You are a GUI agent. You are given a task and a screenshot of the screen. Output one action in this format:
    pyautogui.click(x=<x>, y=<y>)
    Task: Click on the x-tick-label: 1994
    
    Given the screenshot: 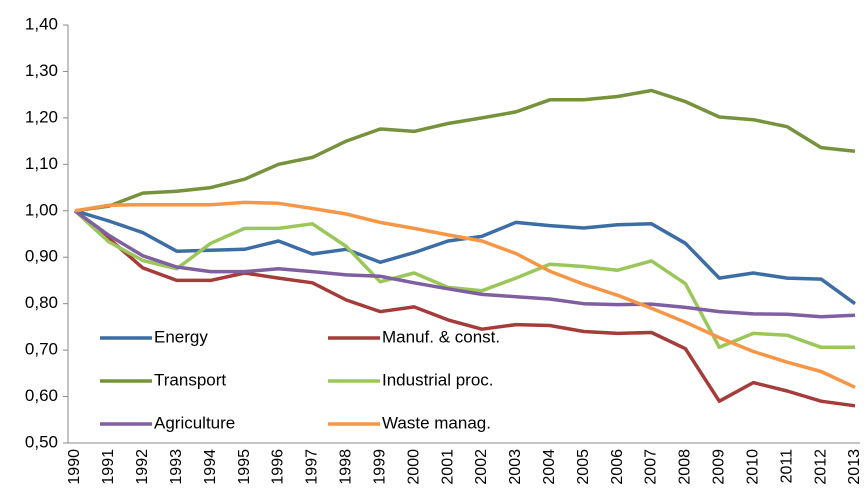 What is the action you would take?
    pyautogui.click(x=210, y=467)
    